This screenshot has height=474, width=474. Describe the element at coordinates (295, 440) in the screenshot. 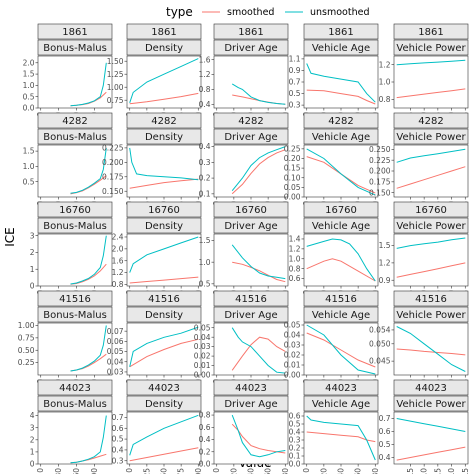

I see `y-tick-label: 0.3` at that location.